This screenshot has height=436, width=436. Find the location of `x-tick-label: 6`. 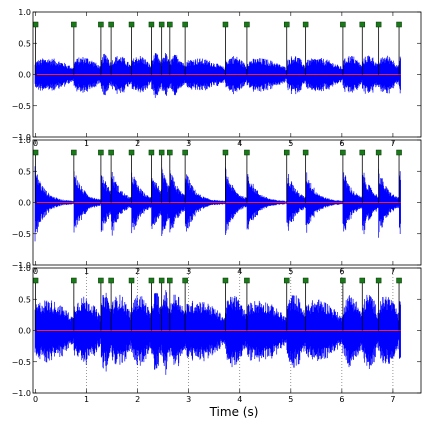

x-tick-label: 6 is located at coordinates (341, 399).